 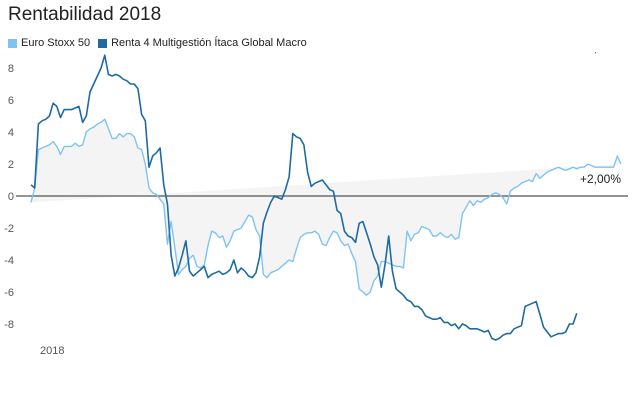 I want to click on y-tick-label-2: 4, so click(x=11, y=133).